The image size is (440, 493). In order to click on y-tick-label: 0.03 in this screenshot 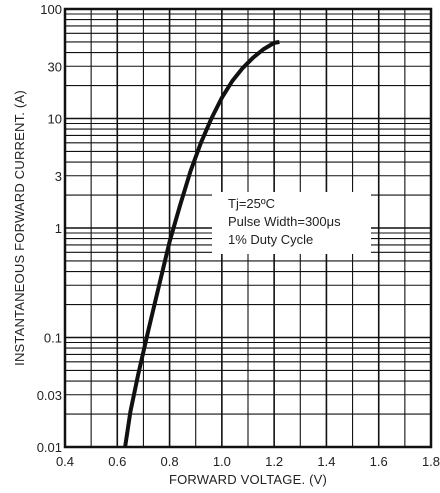, I will do `click(49, 395)`.